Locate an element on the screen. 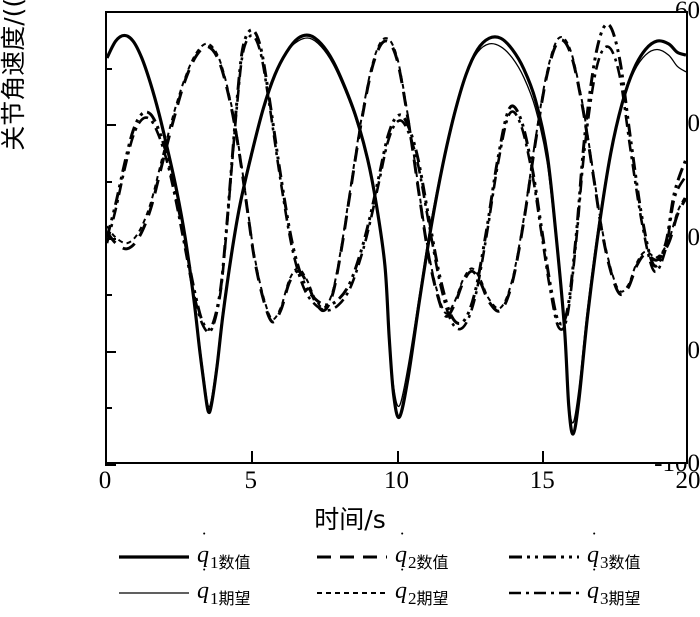 This screenshot has width=700, height=617. legend-q1-desired: q ˙ 1期望 is located at coordinates (184, 587).